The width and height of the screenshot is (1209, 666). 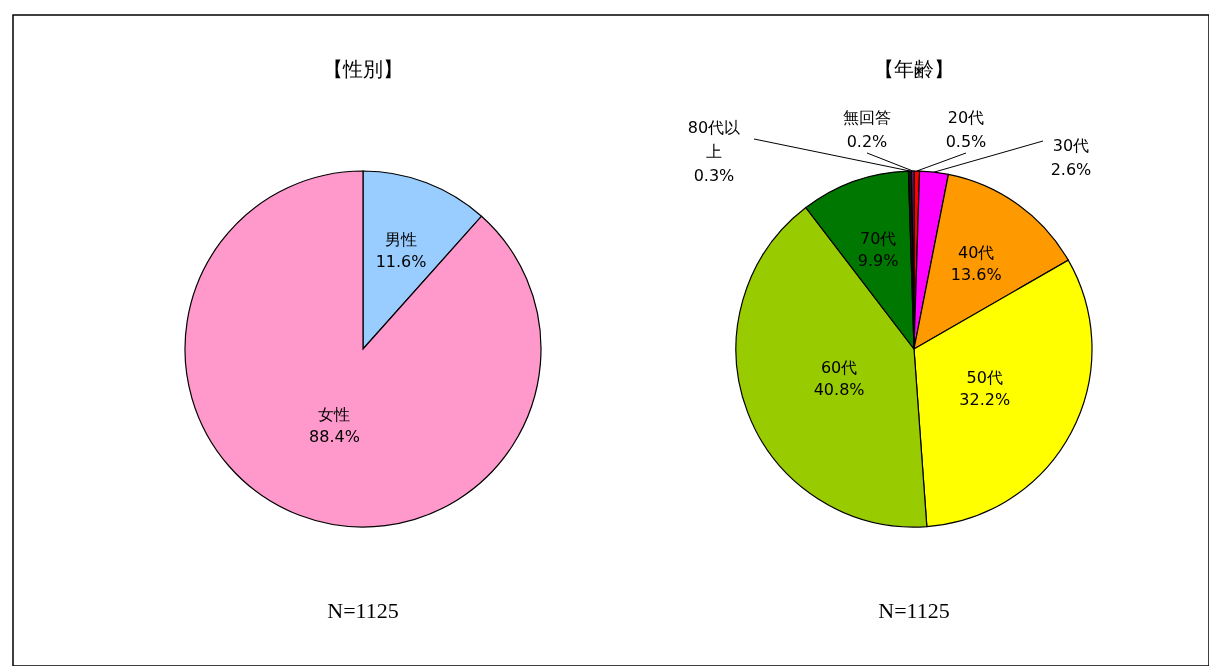 I want to click on label: 40代, so click(x=976, y=253).